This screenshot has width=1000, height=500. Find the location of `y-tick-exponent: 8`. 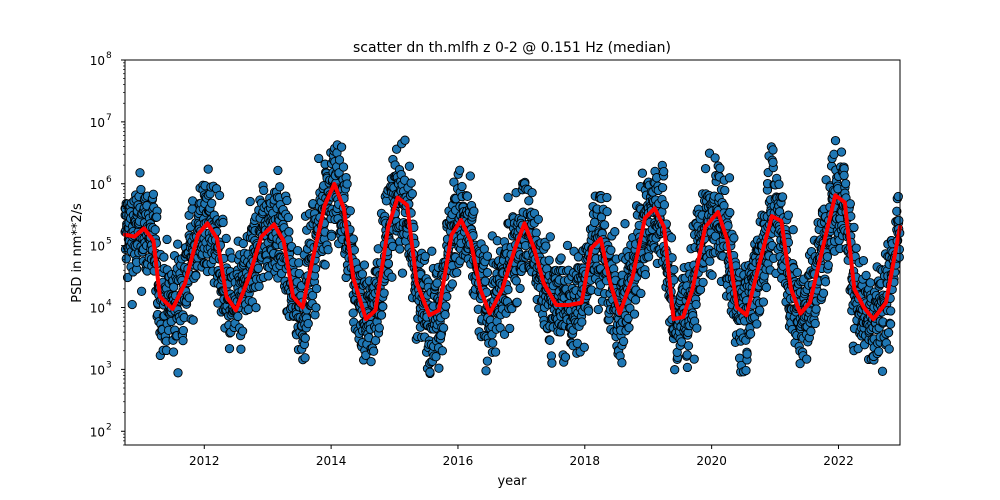

y-tick-exponent: 8 is located at coordinates (109, 56).